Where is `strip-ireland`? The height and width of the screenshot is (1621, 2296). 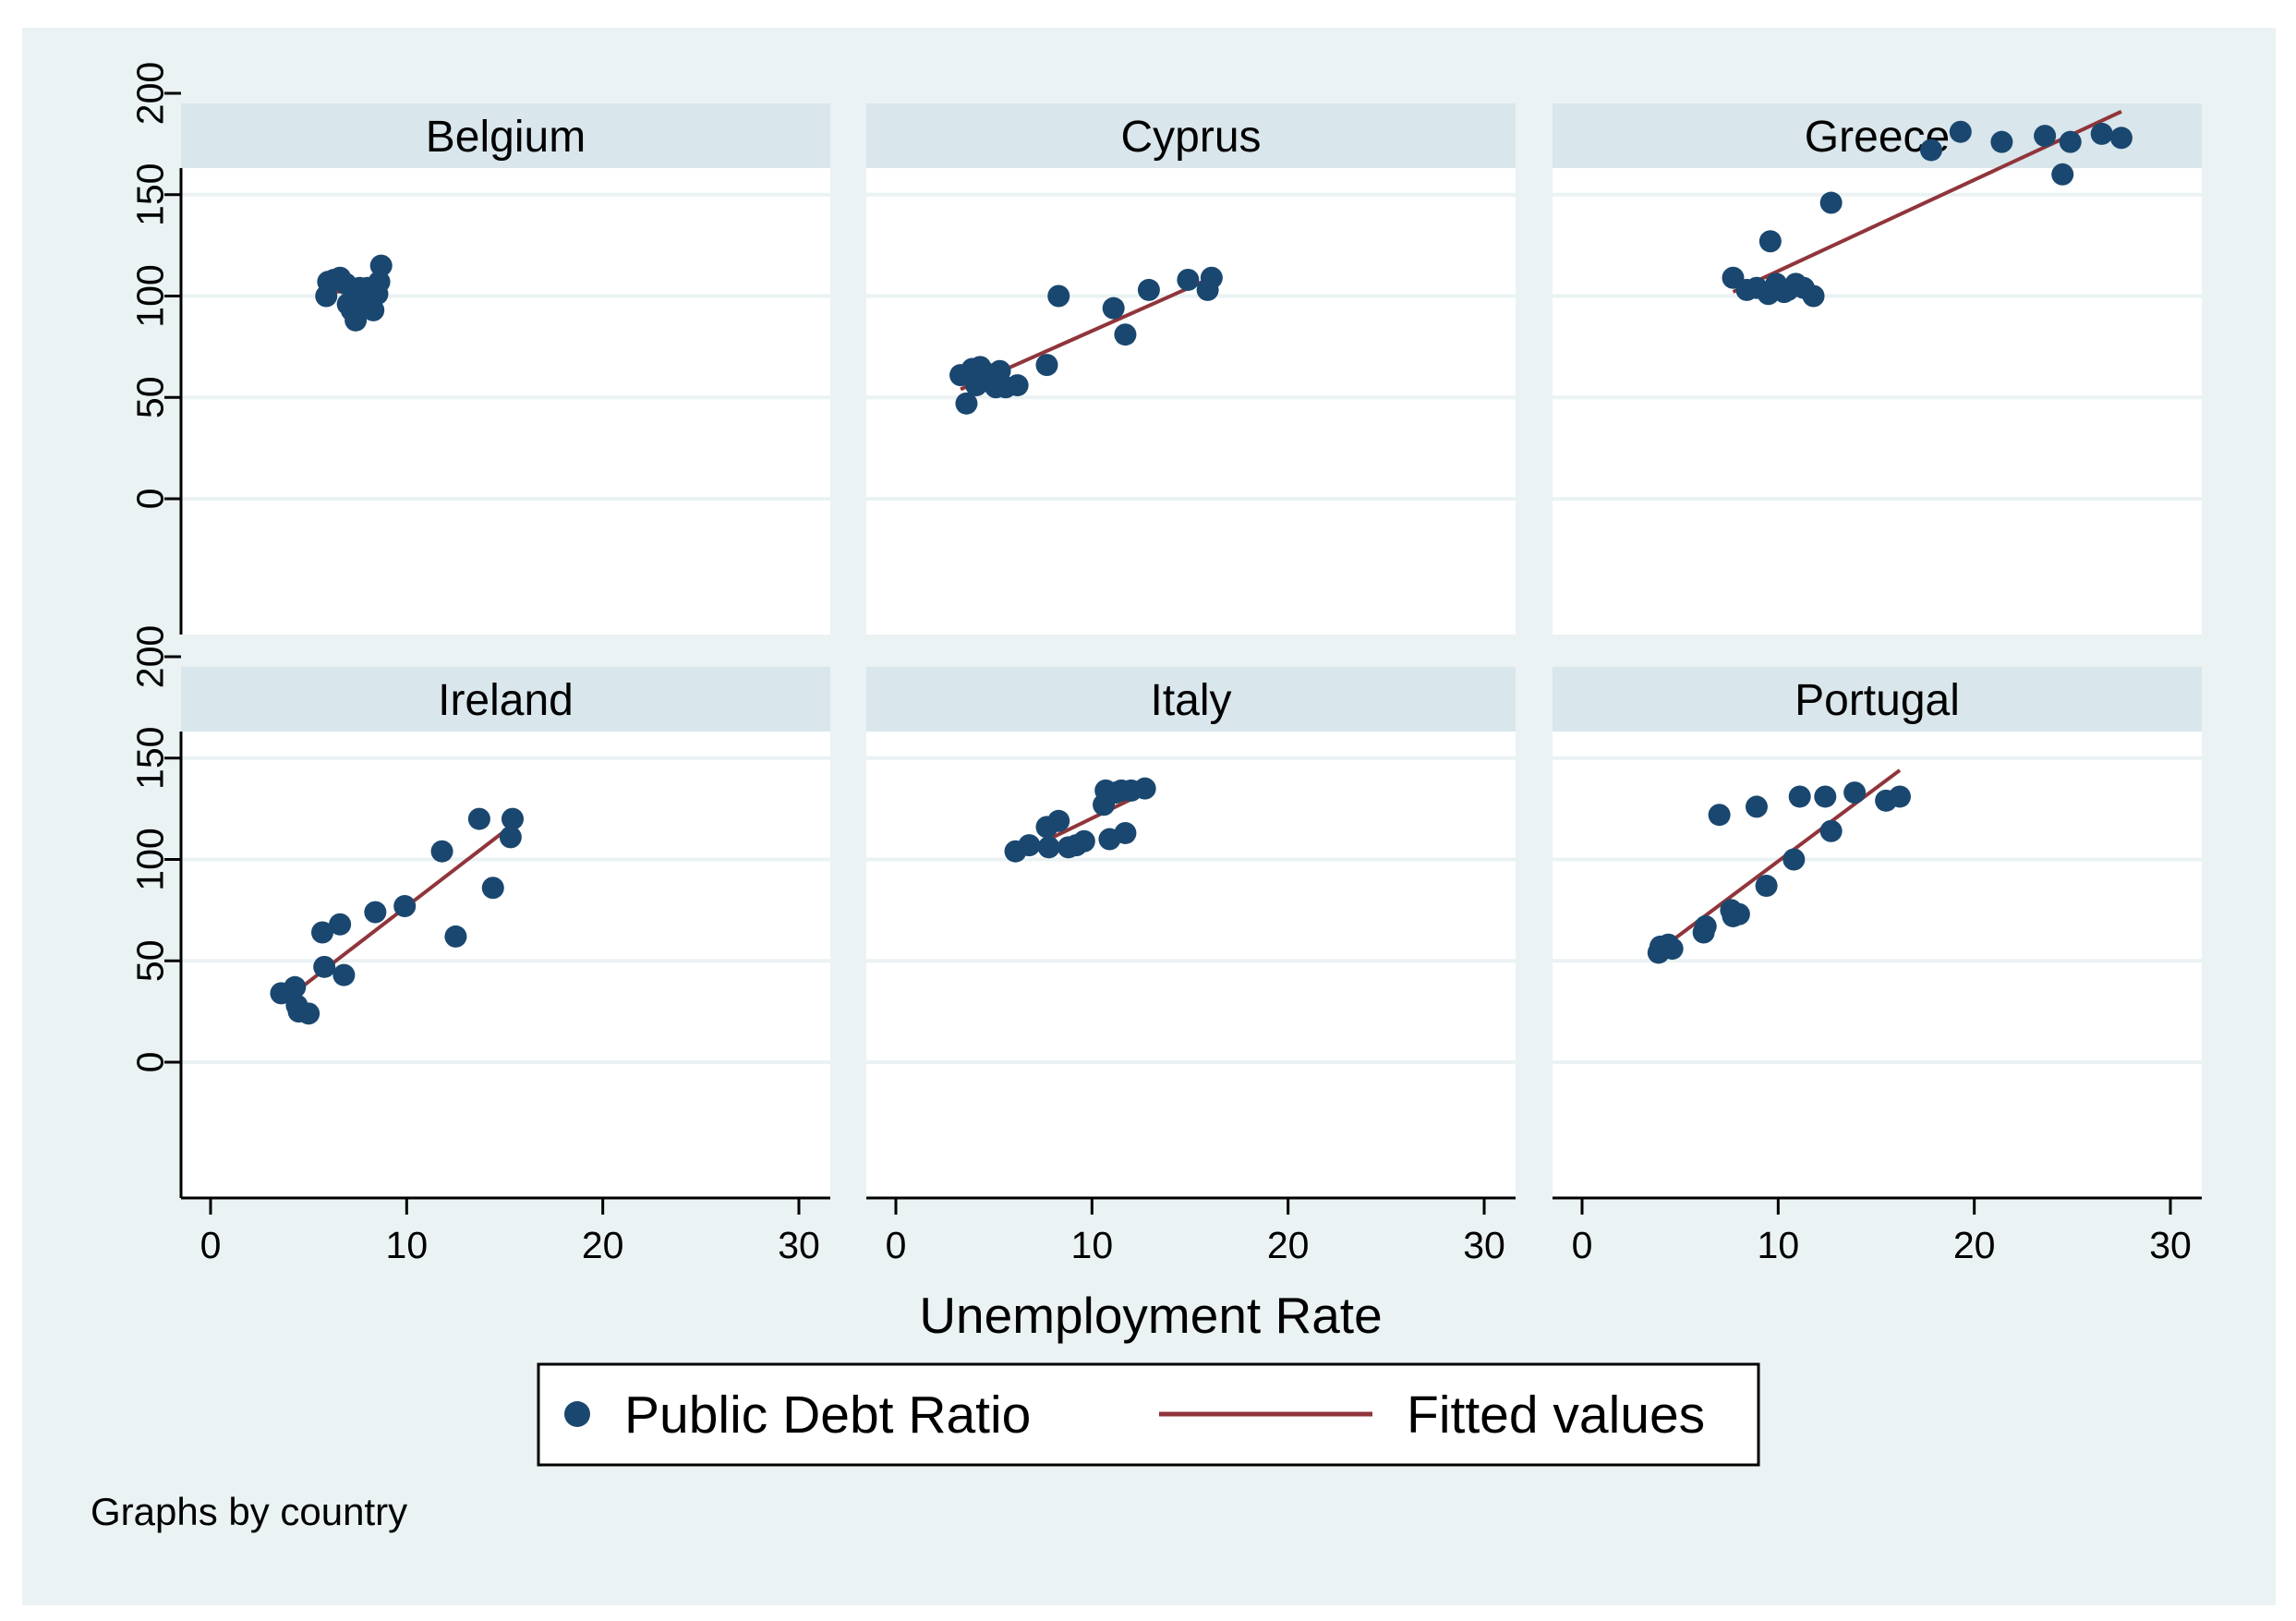
strip-ireland is located at coordinates (505, 699).